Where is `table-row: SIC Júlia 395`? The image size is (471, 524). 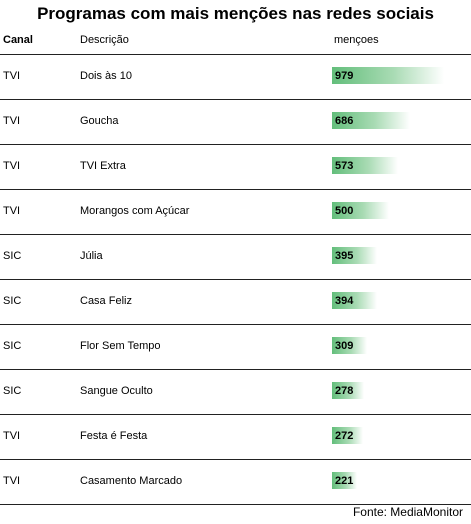 table-row: SIC Júlia 395 is located at coordinates (235, 257).